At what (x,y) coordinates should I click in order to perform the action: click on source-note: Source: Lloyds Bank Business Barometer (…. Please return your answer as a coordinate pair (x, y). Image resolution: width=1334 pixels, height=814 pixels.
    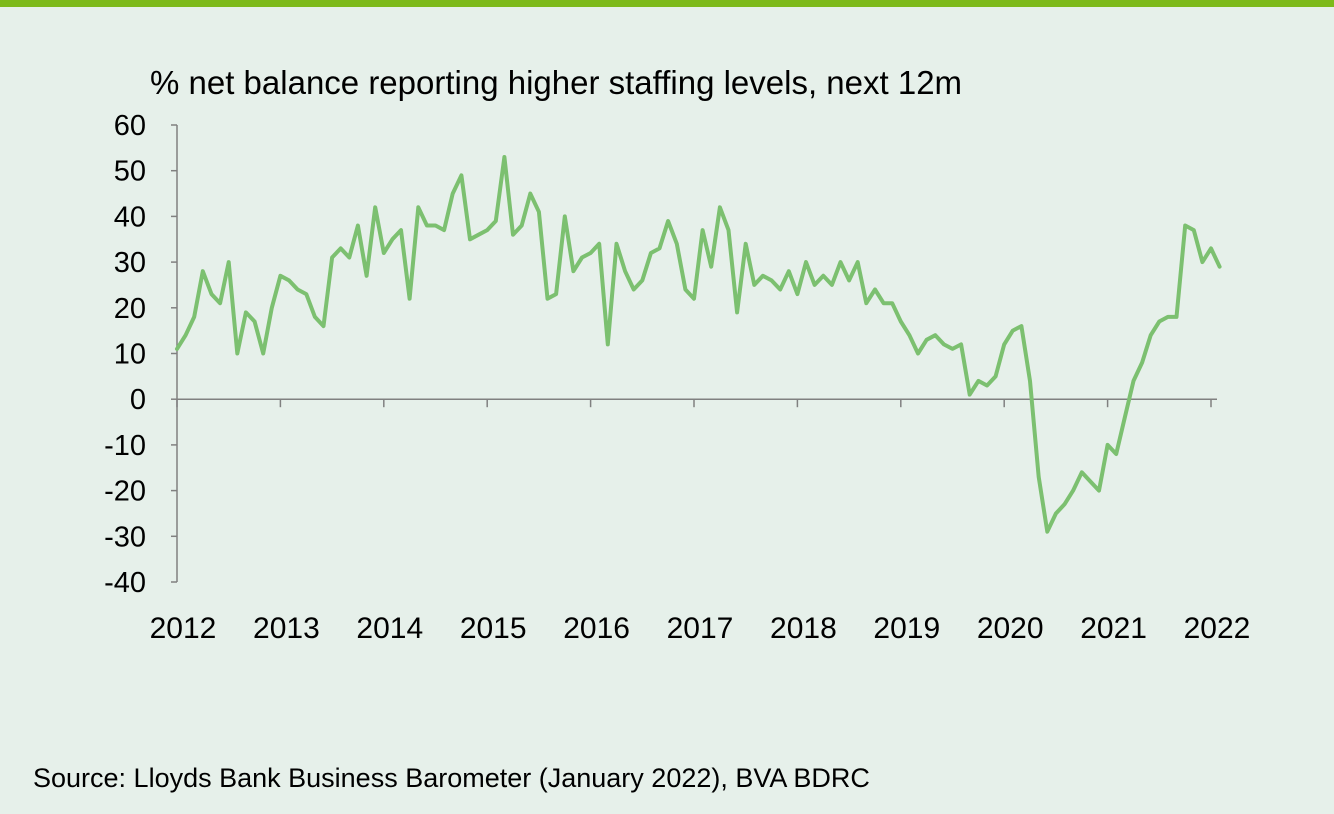
    Looking at the image, I should click on (451, 778).